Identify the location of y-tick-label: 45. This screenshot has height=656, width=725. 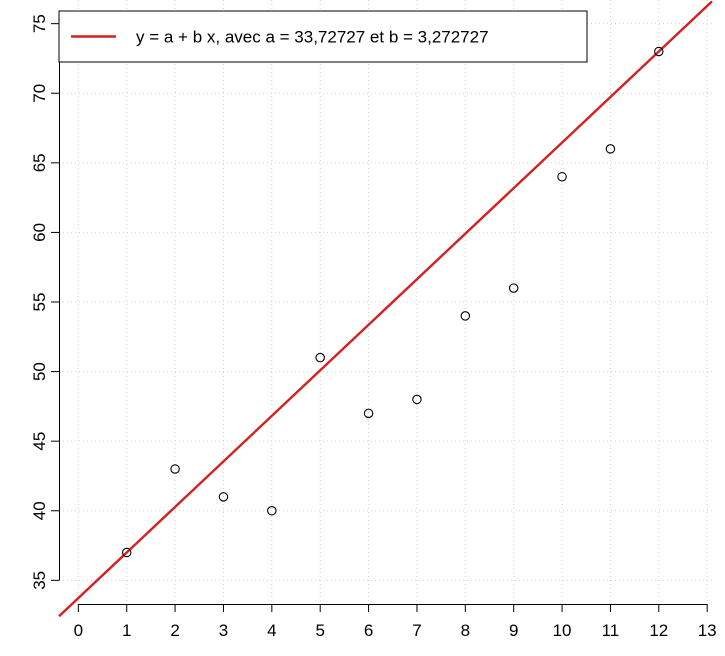
(39, 441).